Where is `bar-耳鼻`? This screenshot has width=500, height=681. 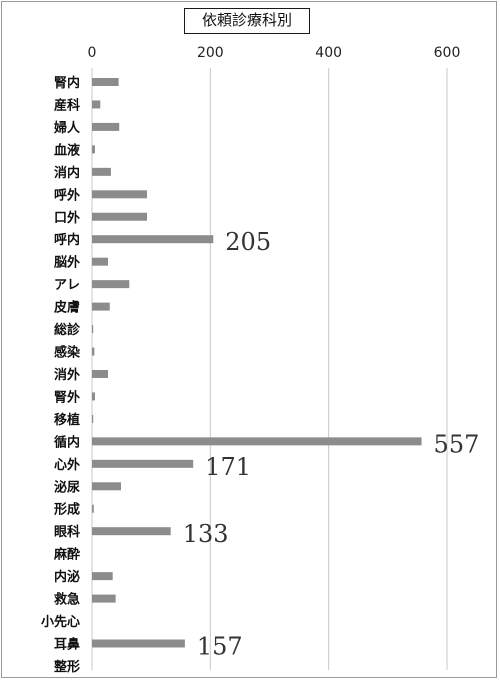 bar-耳鼻 is located at coordinates (138, 643).